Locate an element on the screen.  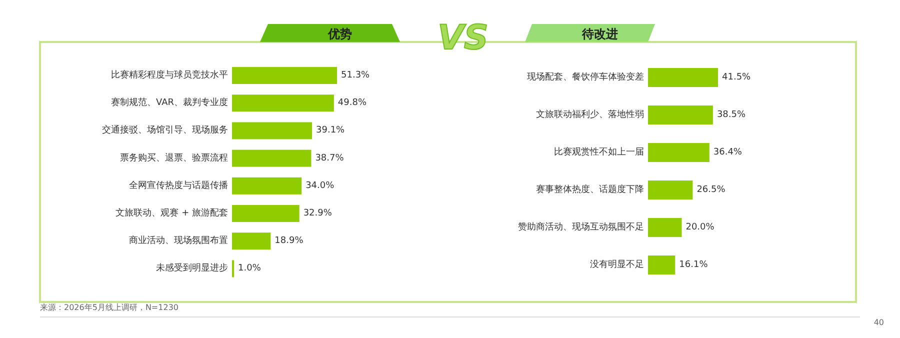
y-tick-label: 文旅联动、观赛 + 旅游配套 is located at coordinates (172, 213).